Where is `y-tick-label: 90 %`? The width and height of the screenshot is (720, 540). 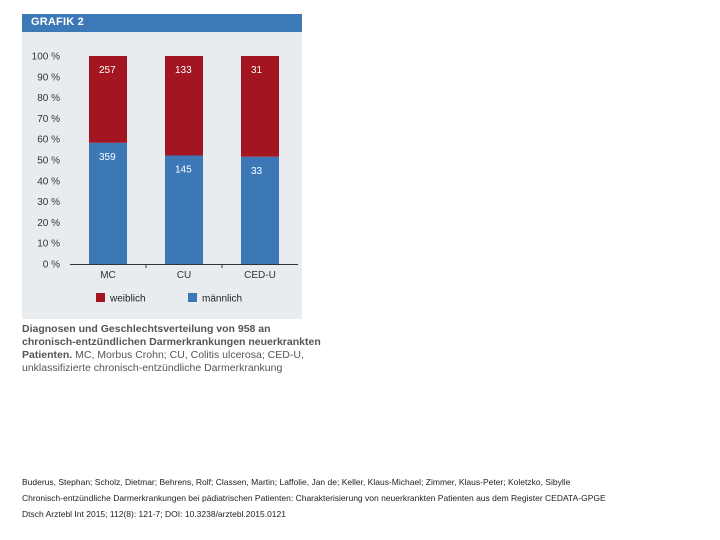
y-tick-label: 90 % is located at coordinates (48, 77).